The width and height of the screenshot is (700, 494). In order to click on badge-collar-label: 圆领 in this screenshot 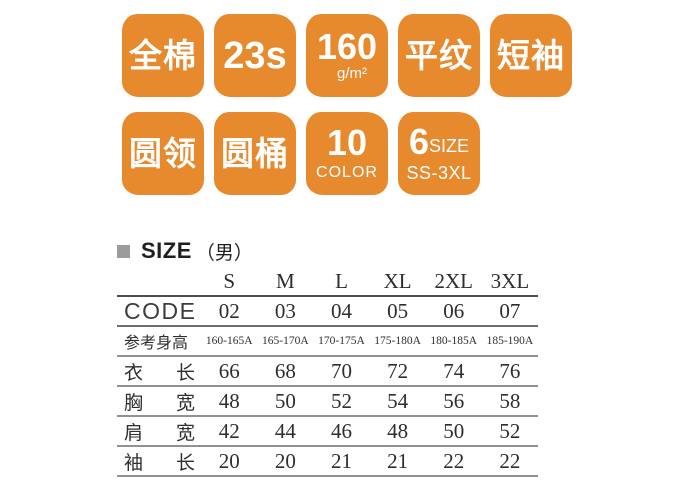, I will do `click(163, 153)`.